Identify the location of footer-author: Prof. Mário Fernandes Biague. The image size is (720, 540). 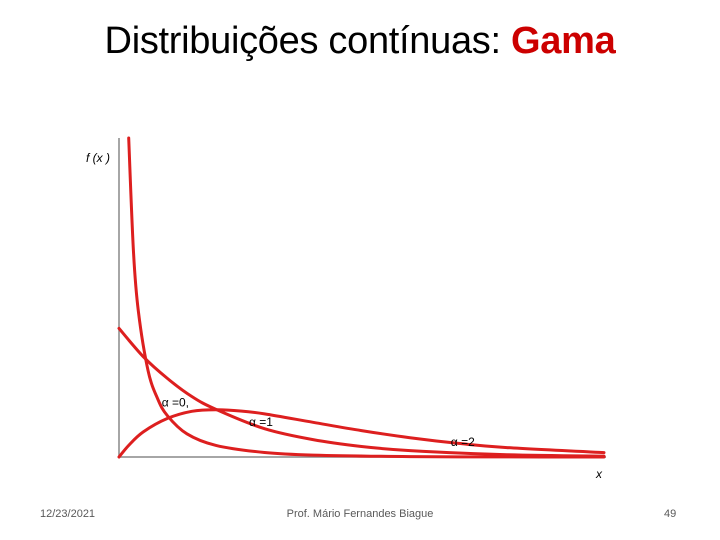
(360, 514).